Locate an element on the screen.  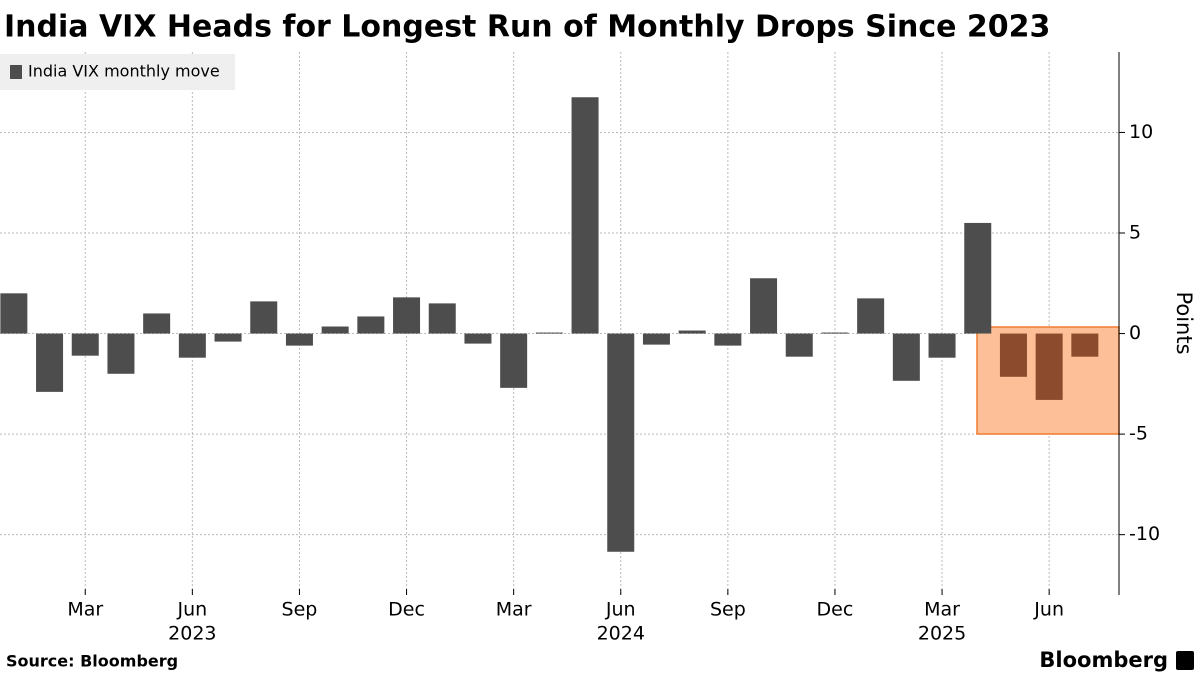
legend-box is located at coordinates (117, 72).